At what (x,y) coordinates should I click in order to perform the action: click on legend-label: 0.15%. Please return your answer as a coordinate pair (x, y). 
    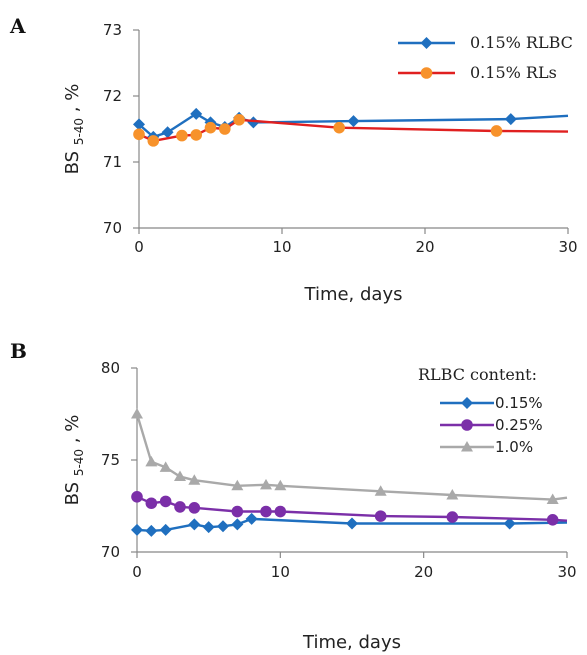
    Looking at the image, I should click on (519, 403).